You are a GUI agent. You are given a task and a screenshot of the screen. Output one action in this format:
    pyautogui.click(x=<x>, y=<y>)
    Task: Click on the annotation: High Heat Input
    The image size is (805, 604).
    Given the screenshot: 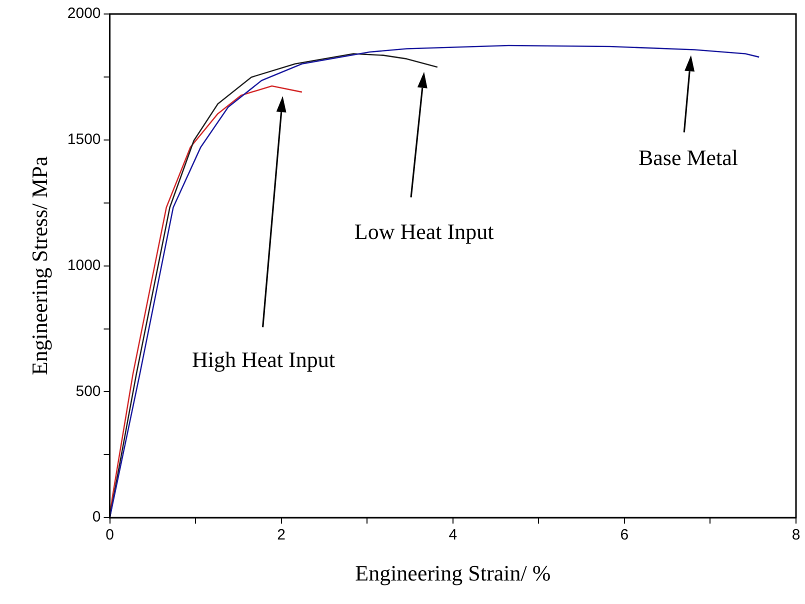 What is the action you would take?
    pyautogui.click(x=263, y=359)
    